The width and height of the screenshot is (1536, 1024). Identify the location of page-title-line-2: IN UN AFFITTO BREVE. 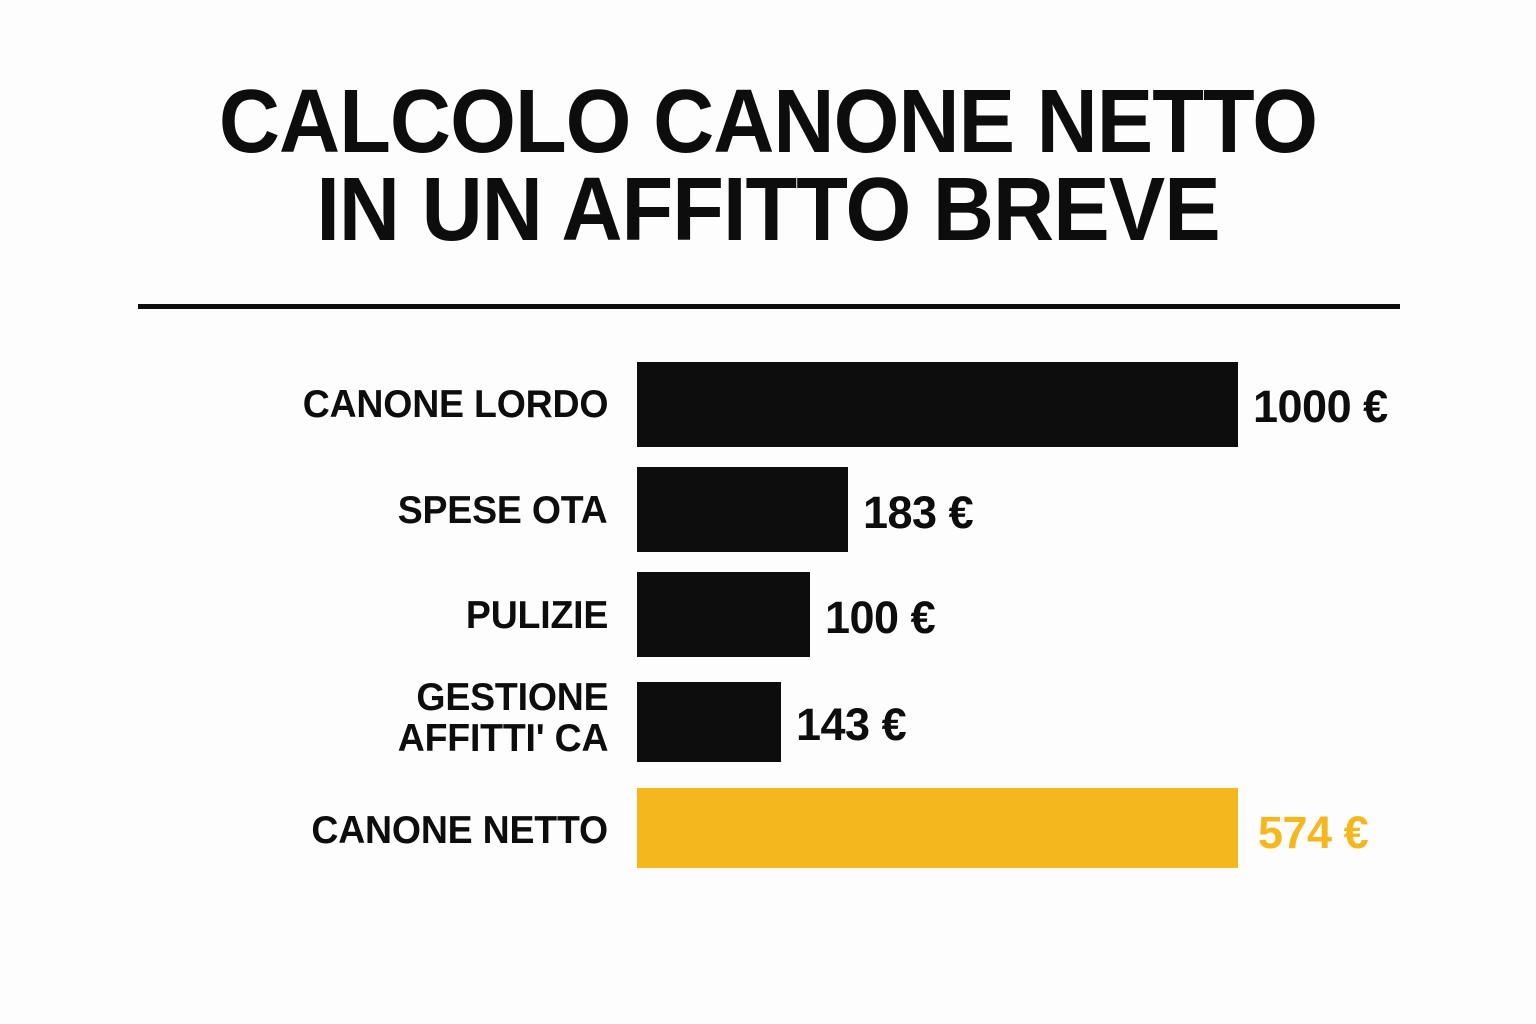
(768, 210).